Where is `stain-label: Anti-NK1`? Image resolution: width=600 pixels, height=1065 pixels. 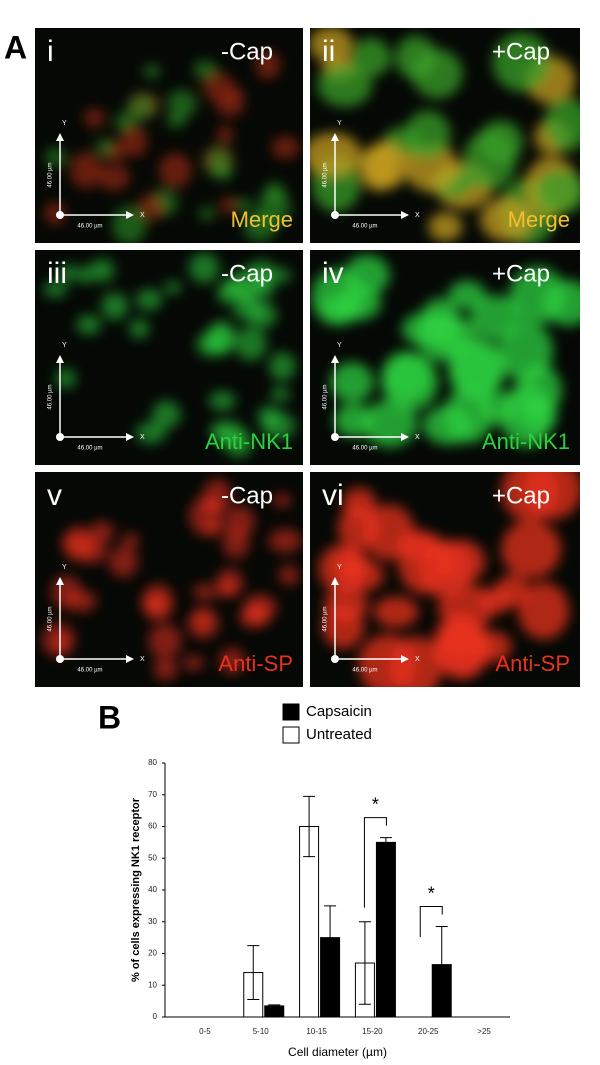 stain-label: Anti-NK1 is located at coordinates (249, 441).